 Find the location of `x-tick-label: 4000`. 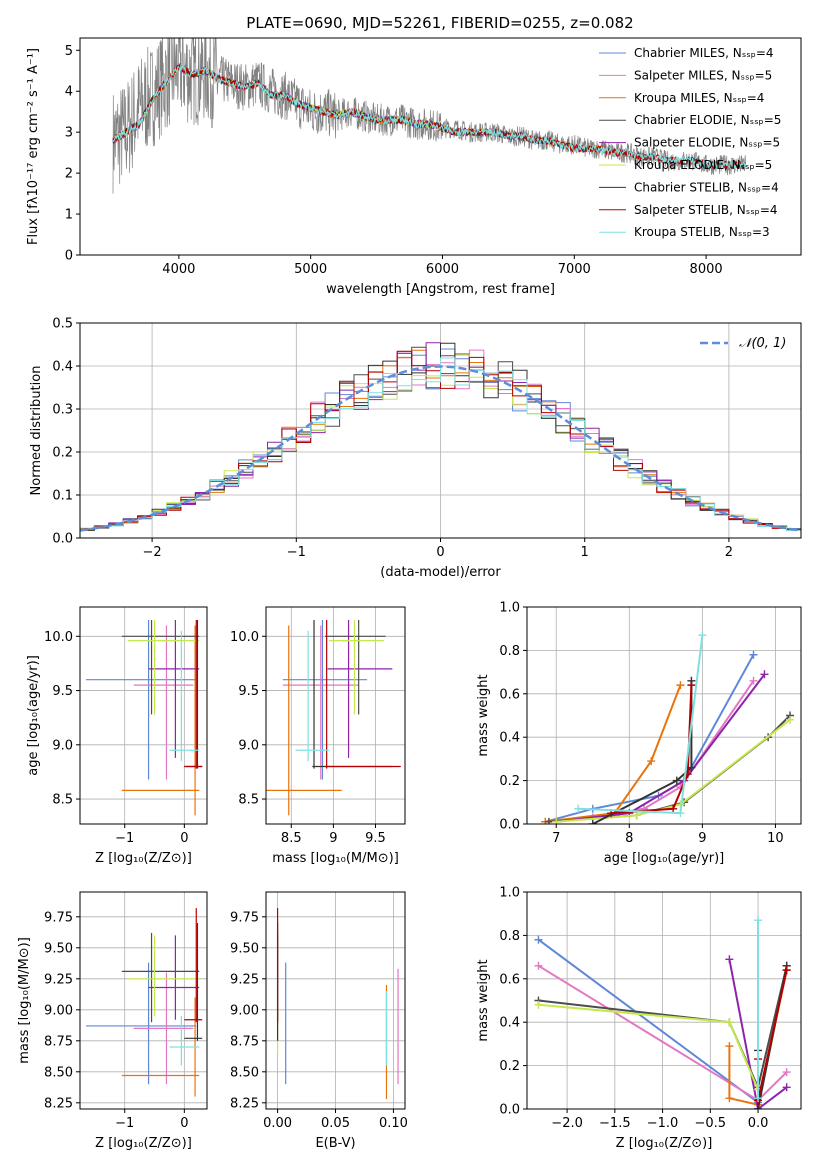

x-tick-label: 4000 is located at coordinates (178, 269).